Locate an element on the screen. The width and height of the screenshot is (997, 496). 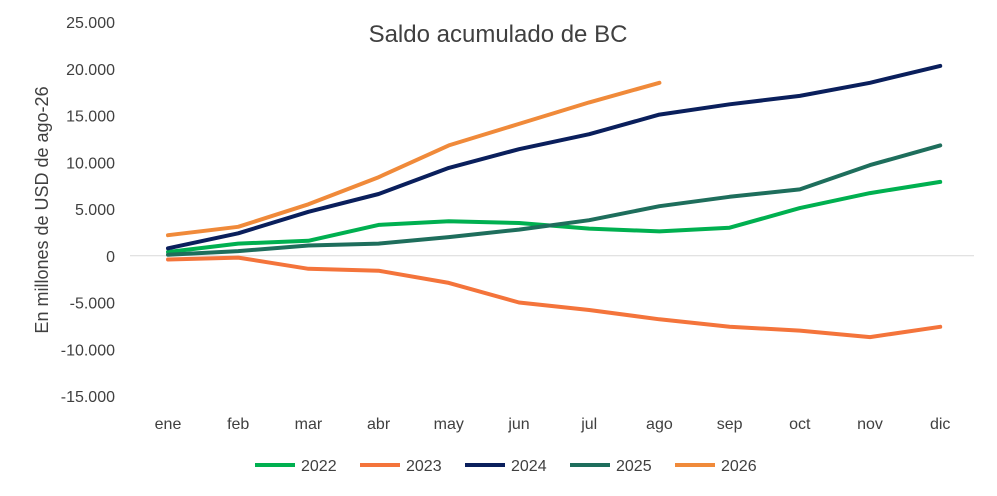
x-tick-label: nov is located at coordinates (870, 424).